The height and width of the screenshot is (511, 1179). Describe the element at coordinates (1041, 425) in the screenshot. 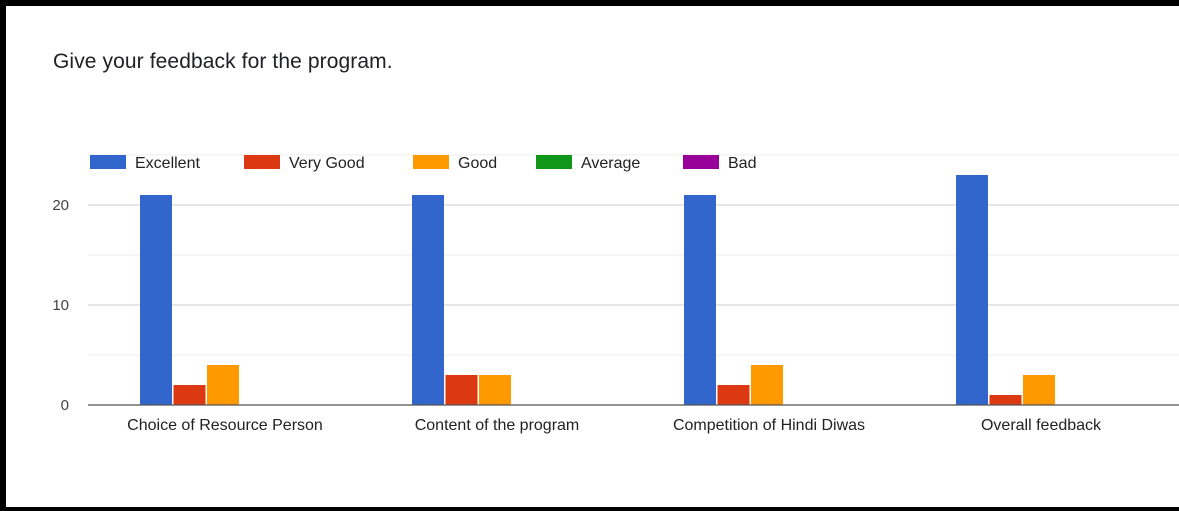

I see `category-label: Overall feedback` at that location.